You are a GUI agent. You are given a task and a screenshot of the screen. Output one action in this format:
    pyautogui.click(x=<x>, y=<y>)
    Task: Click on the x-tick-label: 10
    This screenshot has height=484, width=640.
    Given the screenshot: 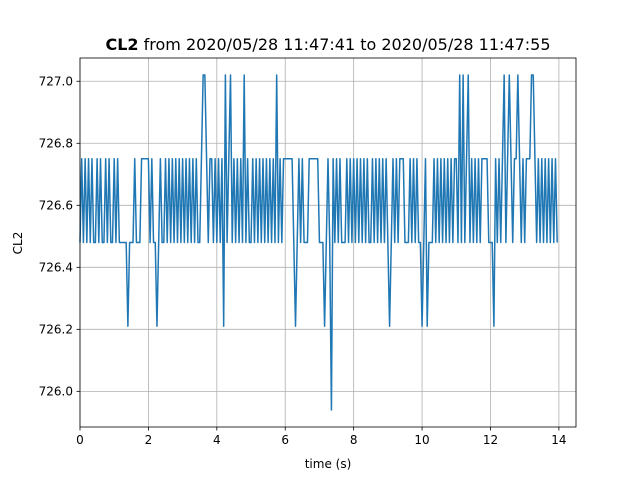 What is the action you would take?
    pyautogui.click(x=421, y=440)
    